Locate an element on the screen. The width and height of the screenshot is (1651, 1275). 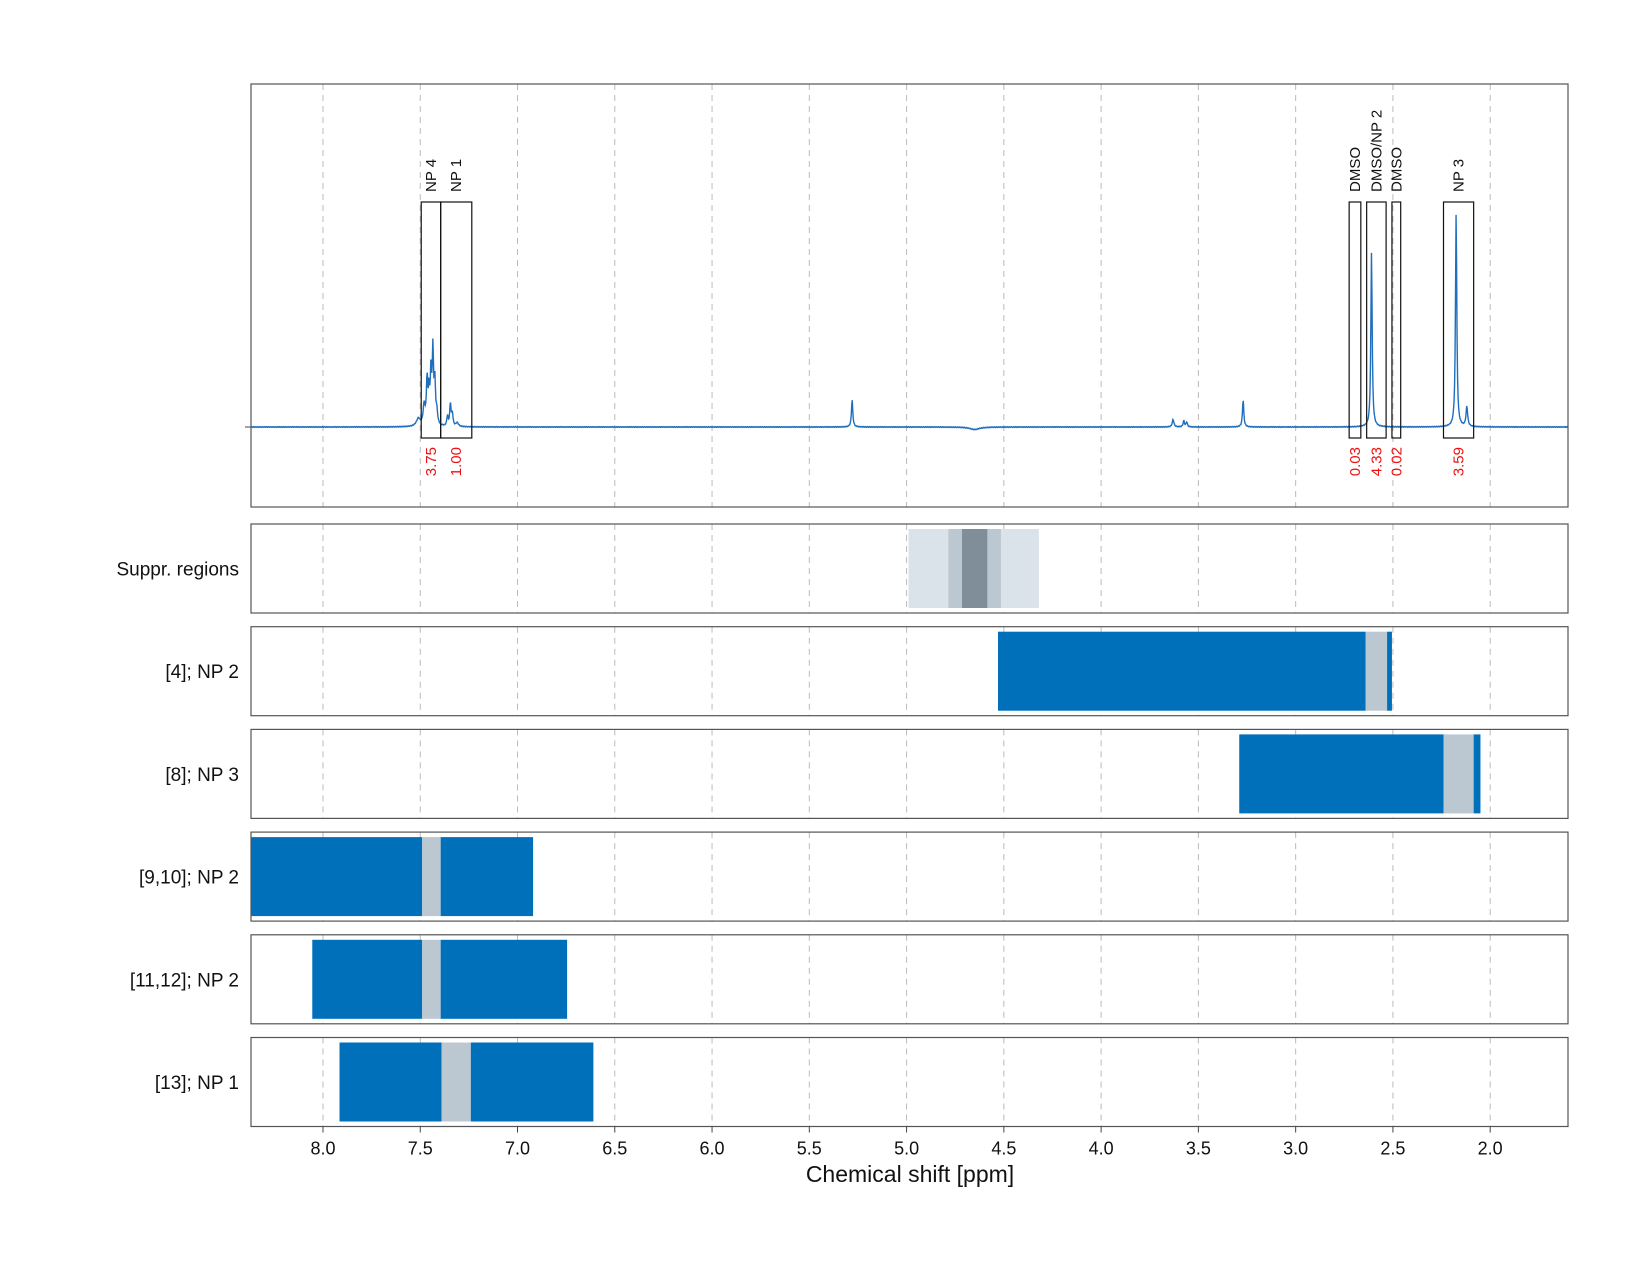
region-row: [8]; NP 3 is located at coordinates (867, 774).